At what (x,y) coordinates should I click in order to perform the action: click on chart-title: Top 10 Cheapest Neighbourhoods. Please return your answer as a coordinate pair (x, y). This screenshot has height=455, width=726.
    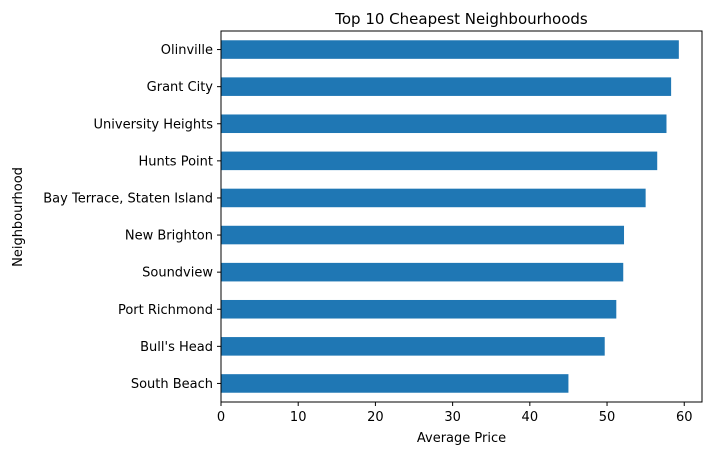
    Looking at the image, I should click on (461, 19).